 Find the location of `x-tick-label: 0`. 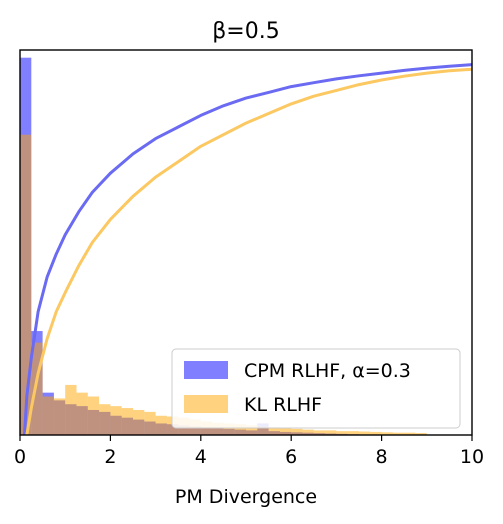

x-tick-label: 0 is located at coordinates (20, 457).